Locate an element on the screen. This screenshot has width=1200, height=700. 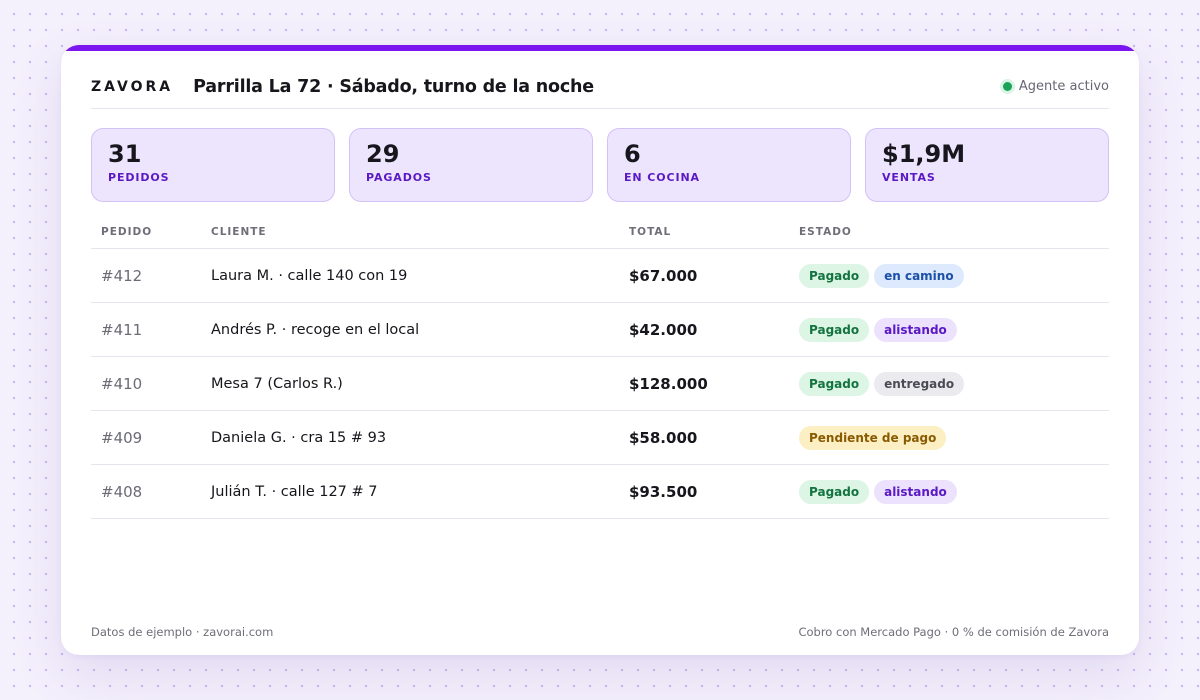
order-id: #409 is located at coordinates (122, 437).